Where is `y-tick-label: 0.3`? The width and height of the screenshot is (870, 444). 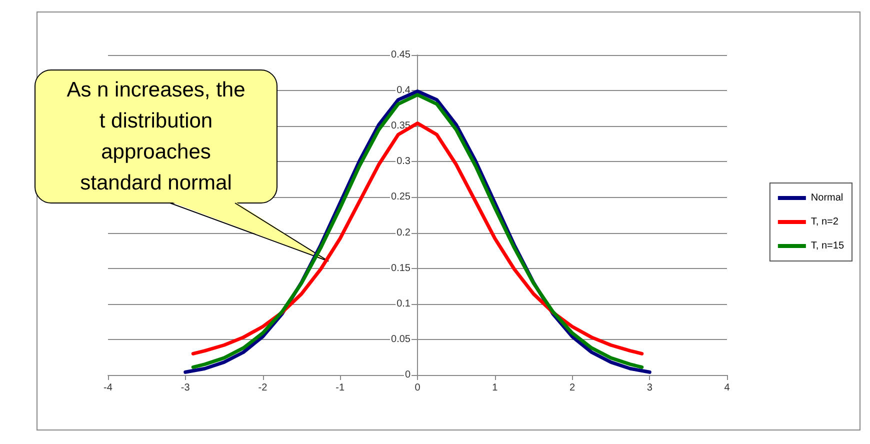 y-tick-label: 0.3 is located at coordinates (403, 162).